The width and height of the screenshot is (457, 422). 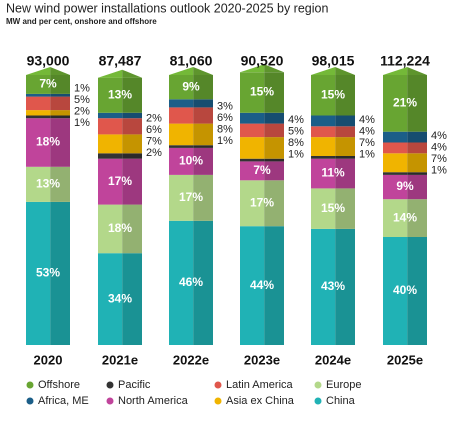 I want to click on legend-label: Pacific, so click(x=134, y=385).